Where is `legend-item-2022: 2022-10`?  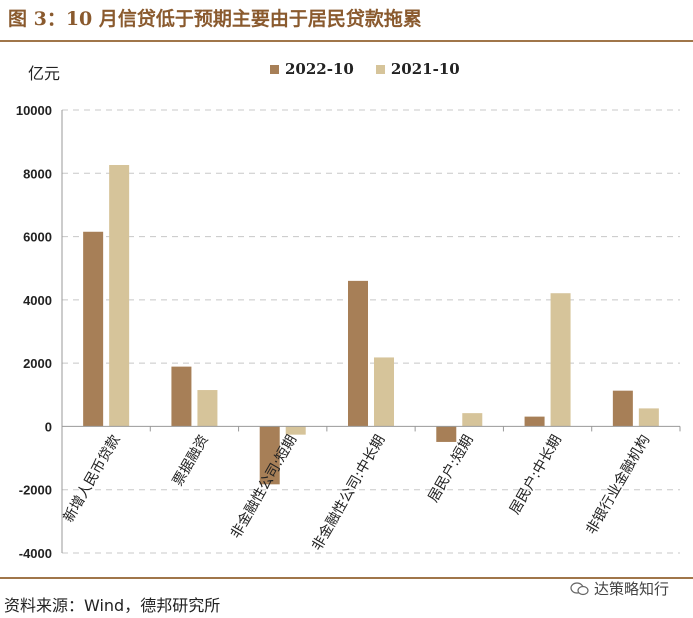 legend-item-2022: 2022-10 is located at coordinates (312, 69).